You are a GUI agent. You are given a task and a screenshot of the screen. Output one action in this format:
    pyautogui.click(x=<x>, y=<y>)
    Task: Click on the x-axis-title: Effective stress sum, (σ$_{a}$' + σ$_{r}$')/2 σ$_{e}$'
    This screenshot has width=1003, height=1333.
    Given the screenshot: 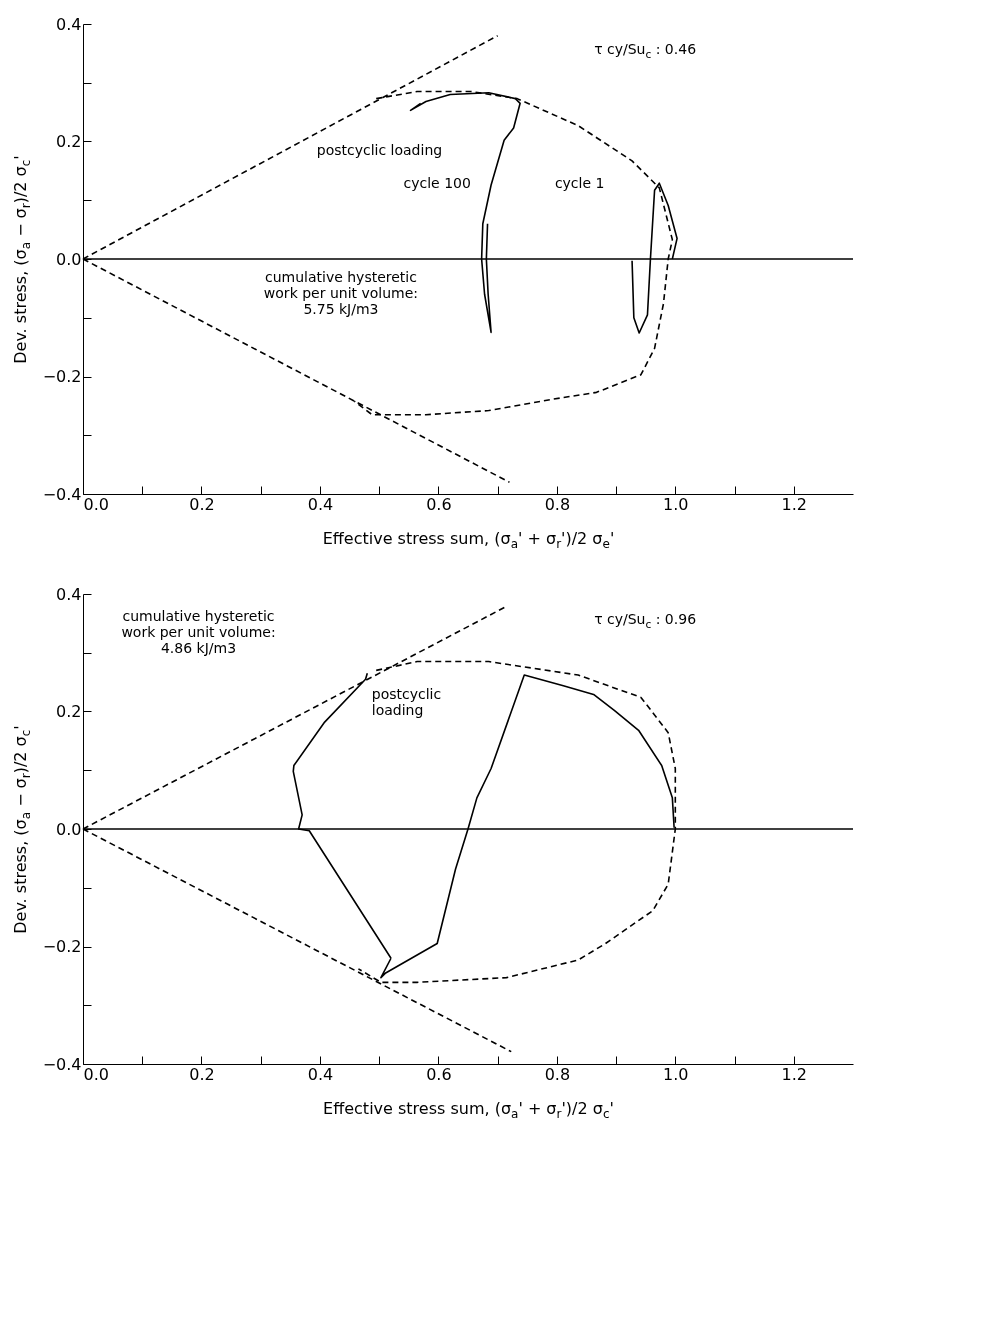 What is the action you would take?
    pyautogui.click(x=468, y=539)
    